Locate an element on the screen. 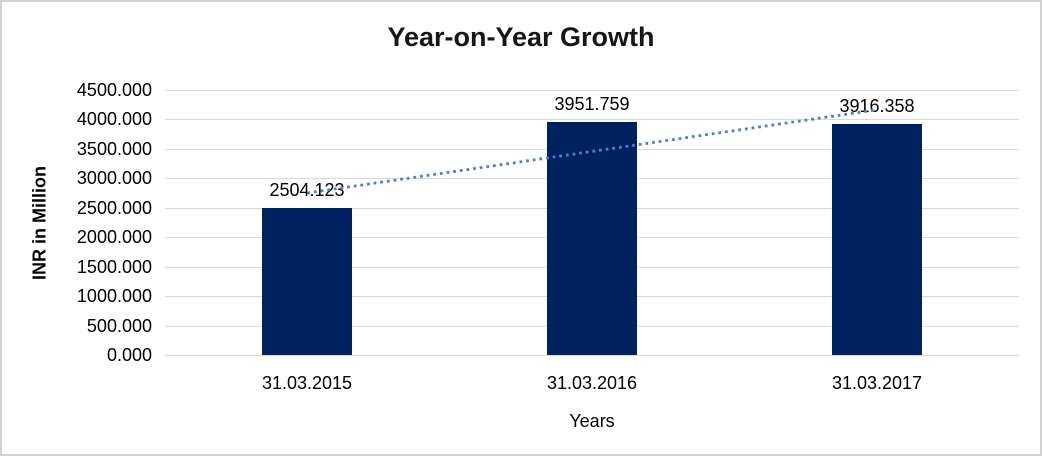 This screenshot has height=456, width=1042. y-tick-label: 4500.000 is located at coordinates (114, 90).